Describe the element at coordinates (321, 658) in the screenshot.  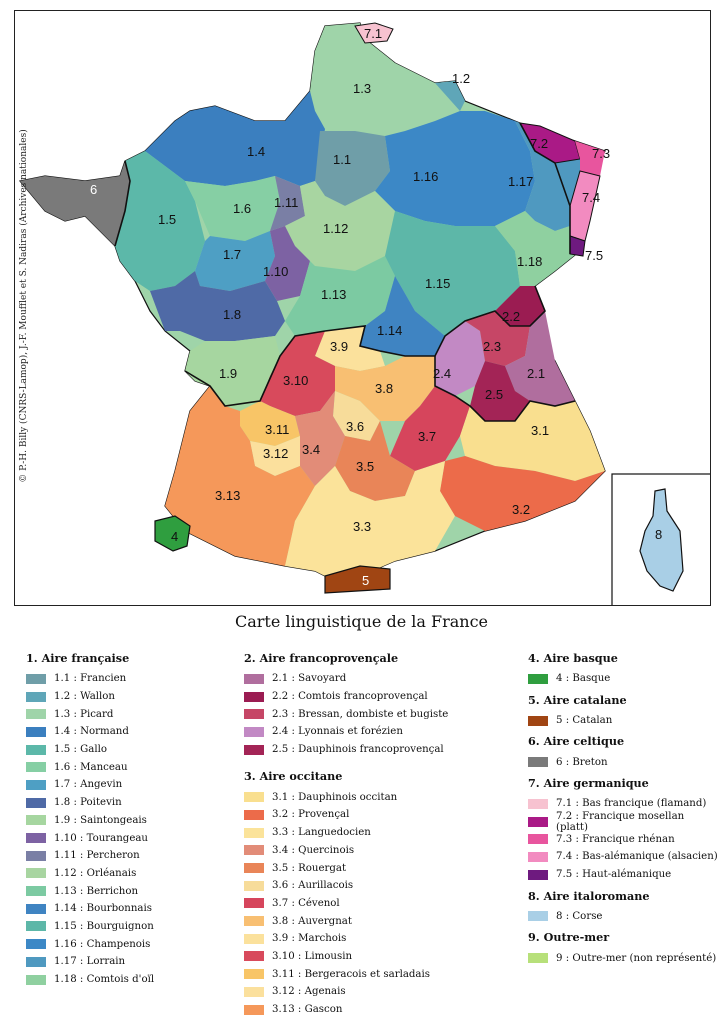
I see `legend-group-title: 2. Aire francoprovençale` at that location.